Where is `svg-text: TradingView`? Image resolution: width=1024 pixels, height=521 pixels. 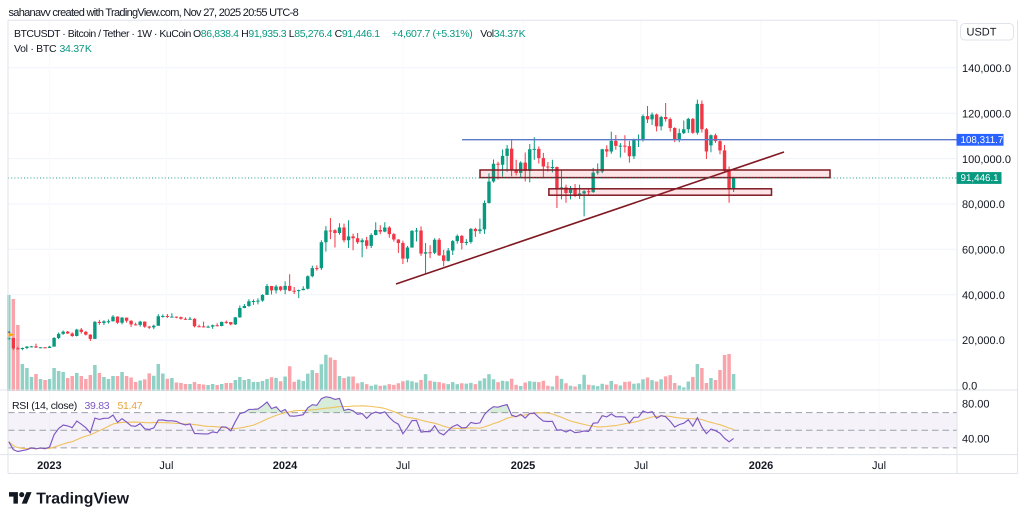 svg-text: TradingView is located at coordinates (82, 499).